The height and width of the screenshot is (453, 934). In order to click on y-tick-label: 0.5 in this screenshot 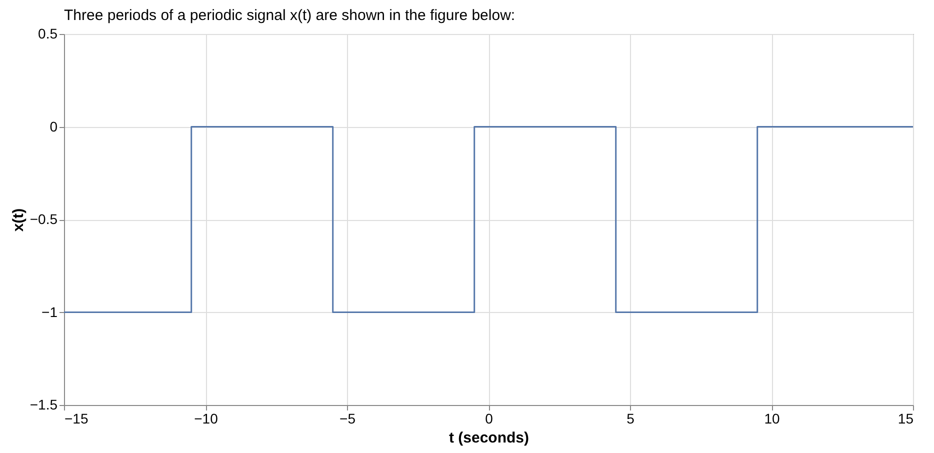, I will do `click(48, 34)`.